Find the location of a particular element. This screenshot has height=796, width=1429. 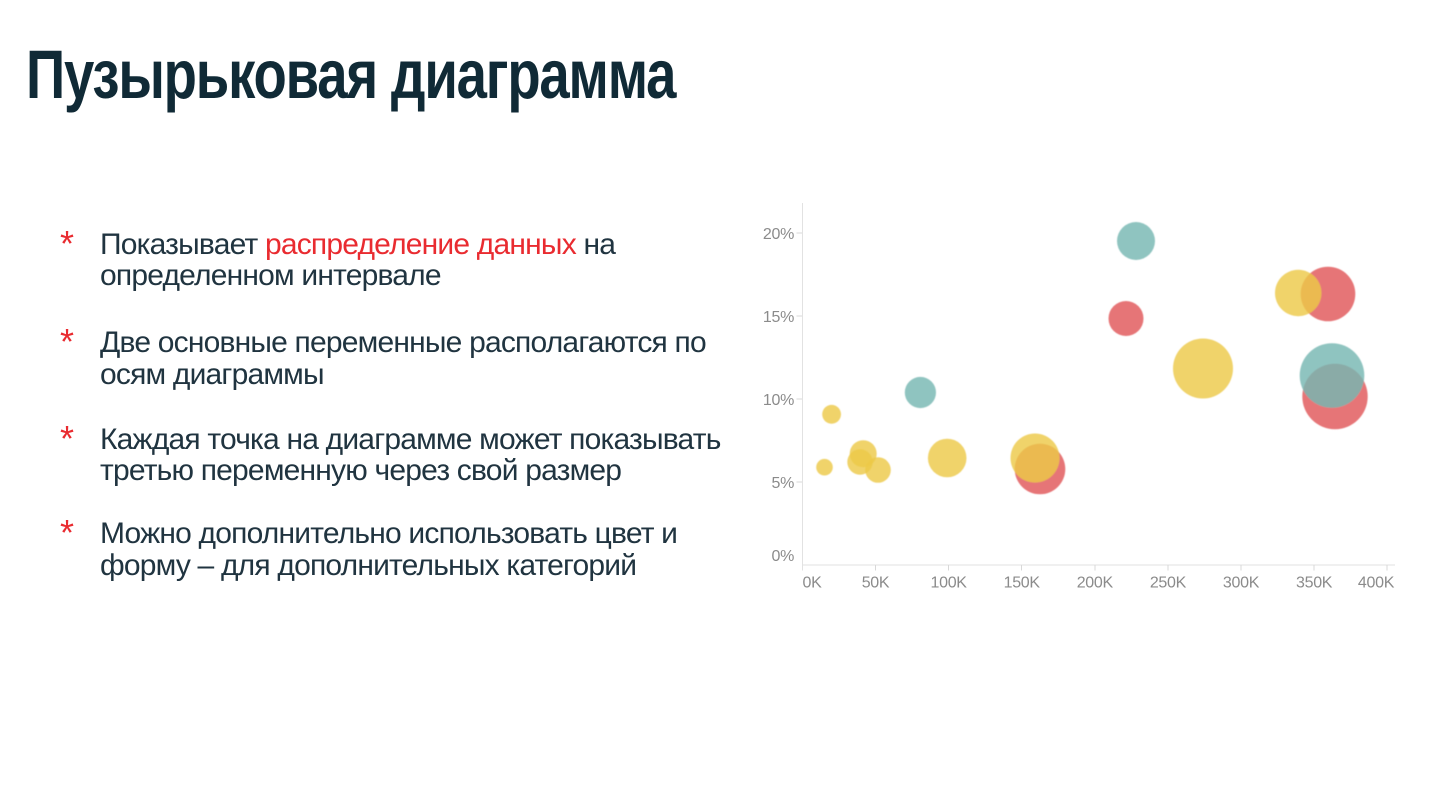

svg-text: 20% is located at coordinates (778, 234).